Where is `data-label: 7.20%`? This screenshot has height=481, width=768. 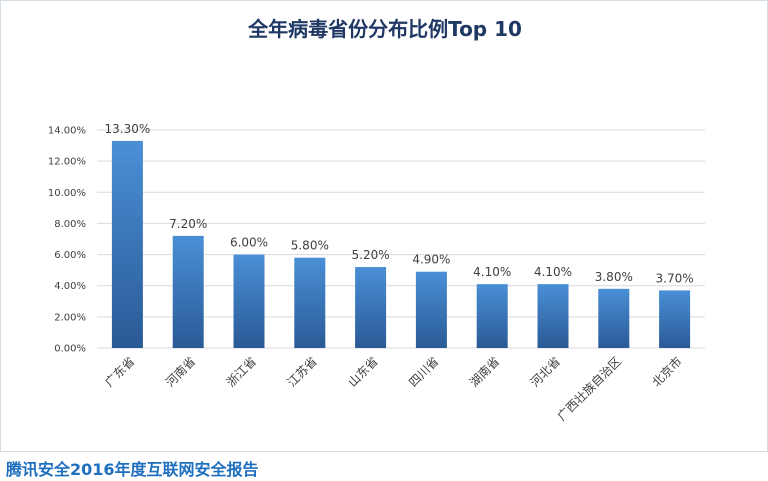
data-label: 7.20% is located at coordinates (188, 224).